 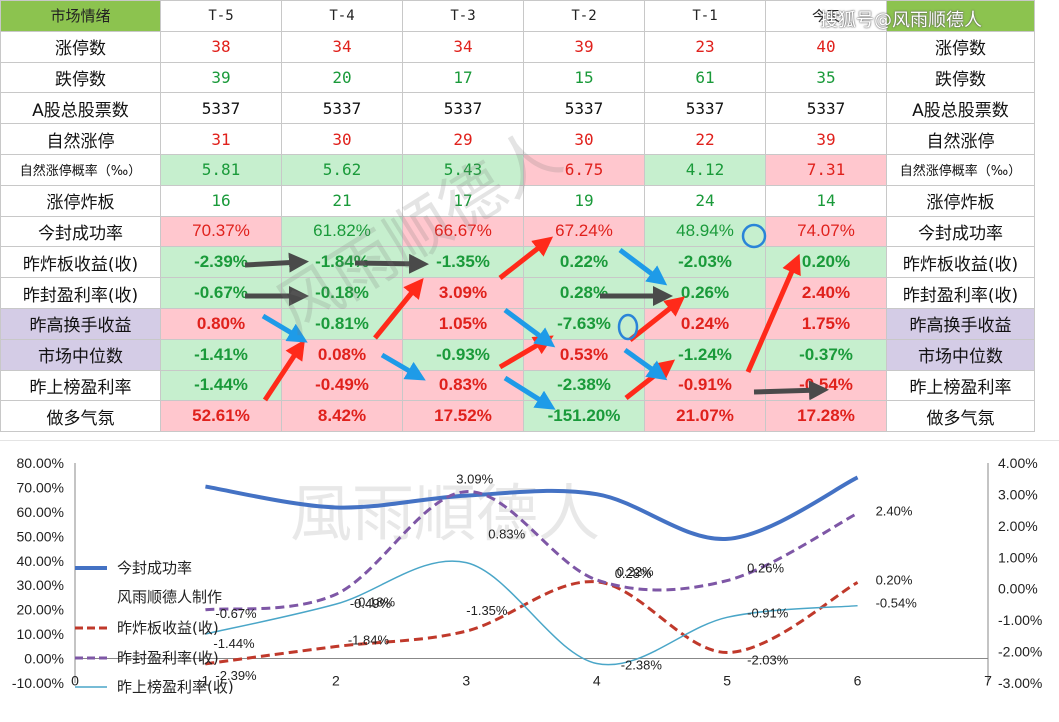 What do you see at coordinates (960, 293) in the screenshot?
I see `row-label-right: 昨封盈利率(收)` at bounding box center [960, 293].